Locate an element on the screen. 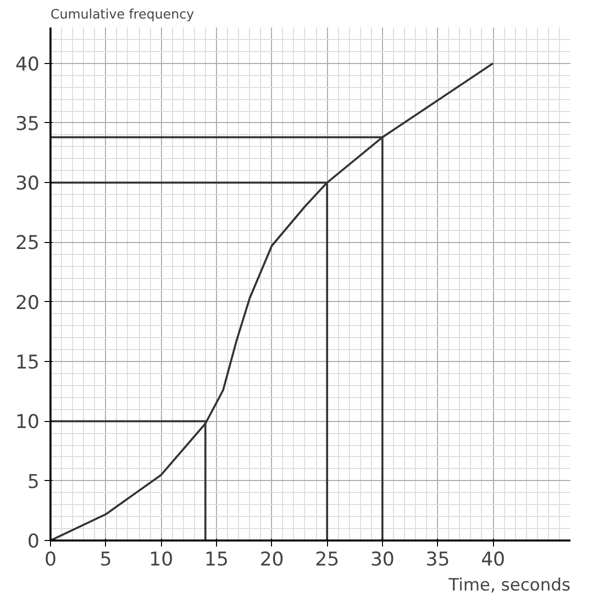 This screenshot has width=599, height=611. x-tick-label: 5 is located at coordinates (106, 559).